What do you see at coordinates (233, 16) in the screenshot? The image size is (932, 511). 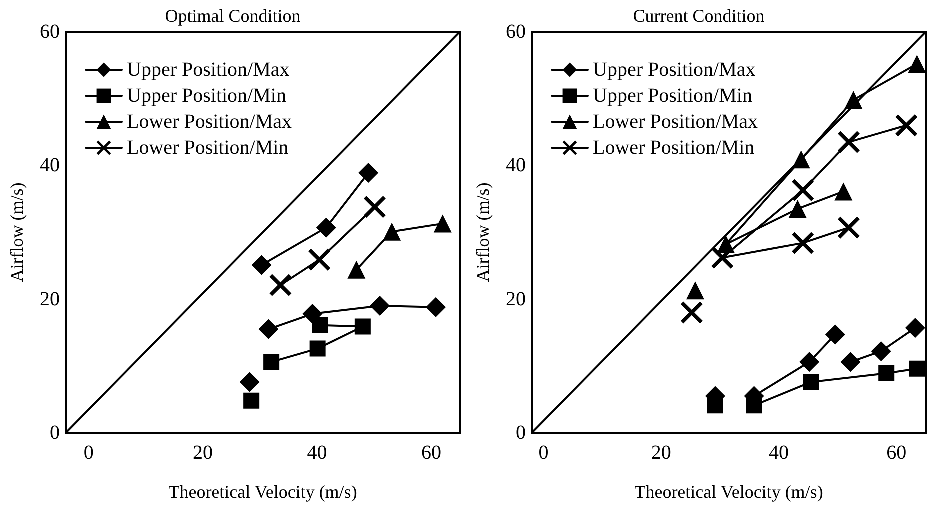 I see `chart-title: Optimal Condition` at bounding box center [233, 16].